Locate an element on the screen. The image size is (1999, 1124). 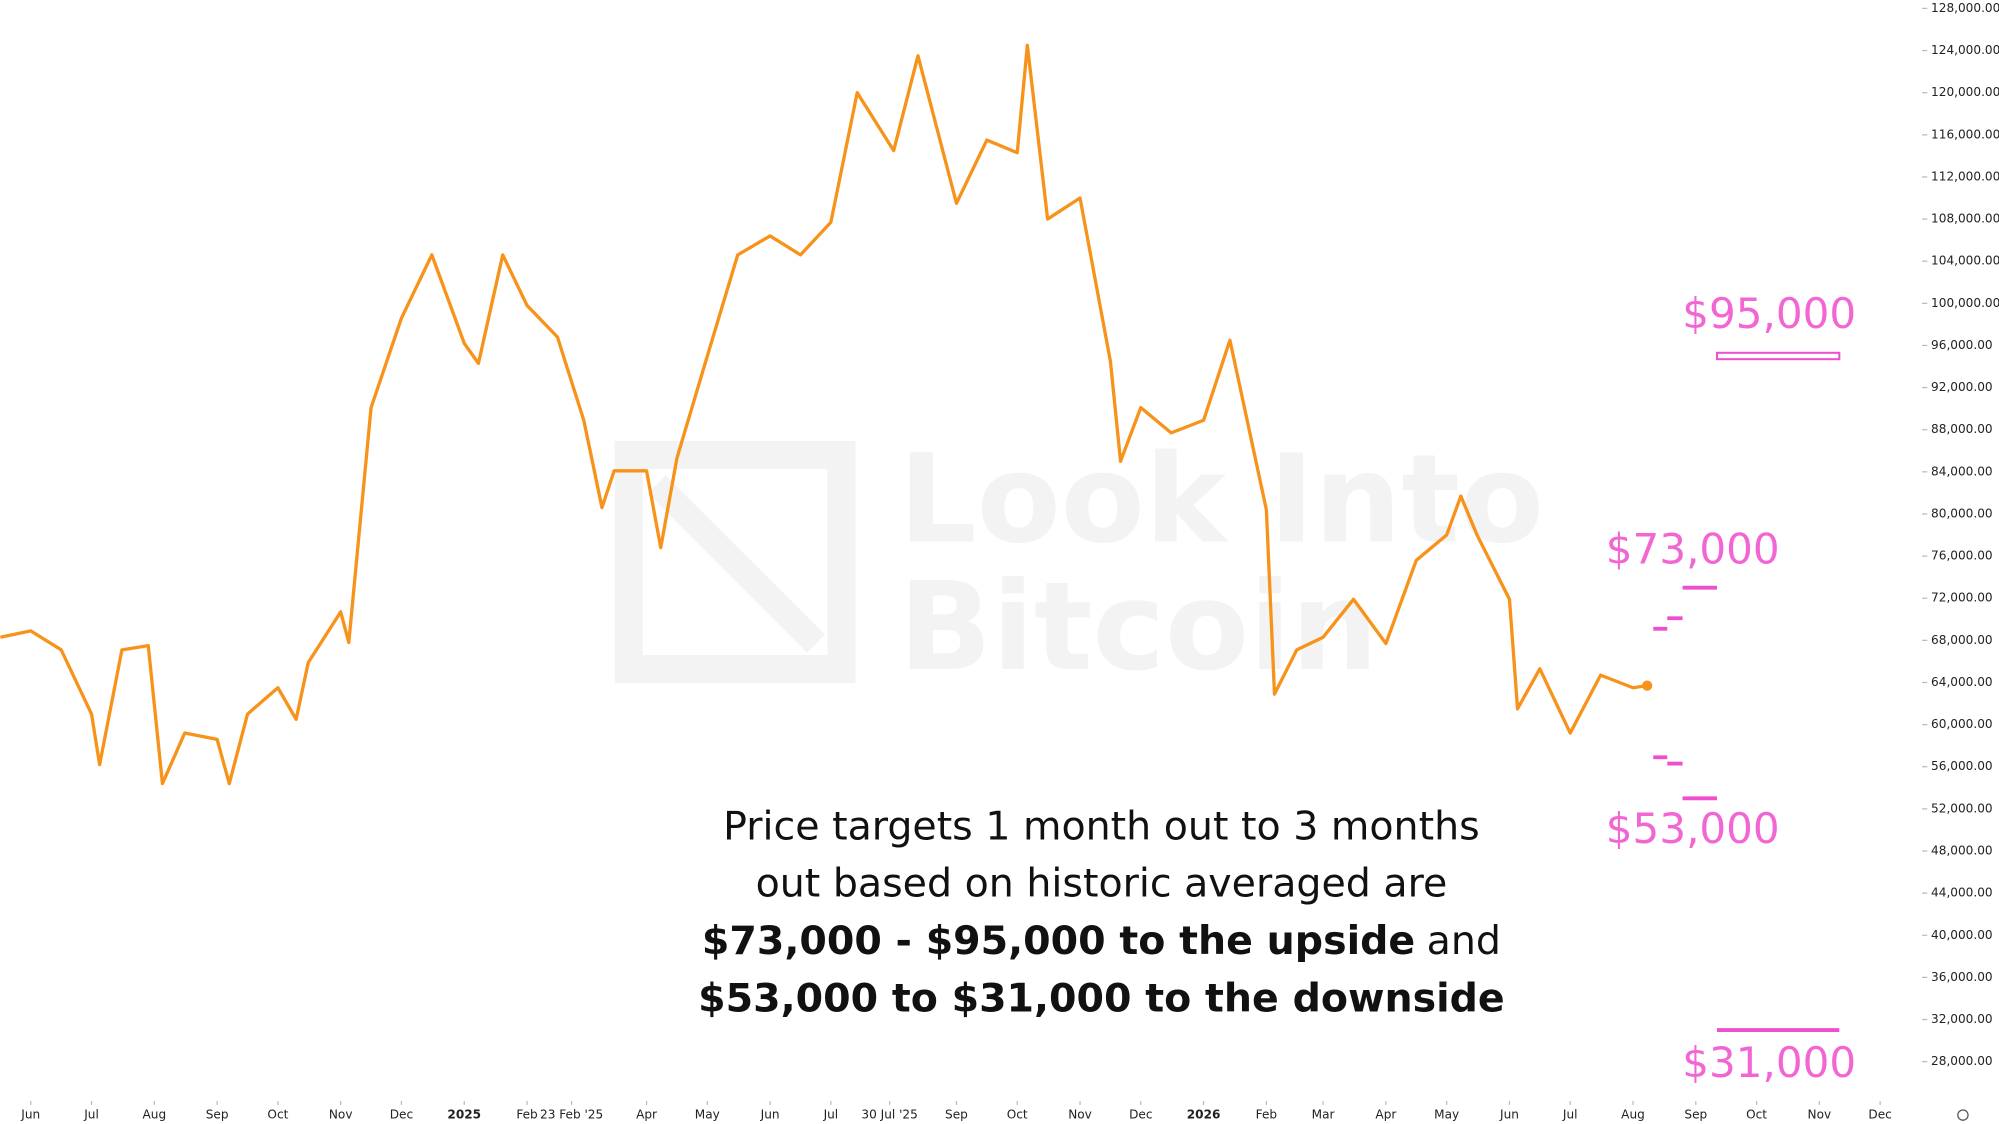
y-tick-label: 112,000.00 is located at coordinates (1965, 176).